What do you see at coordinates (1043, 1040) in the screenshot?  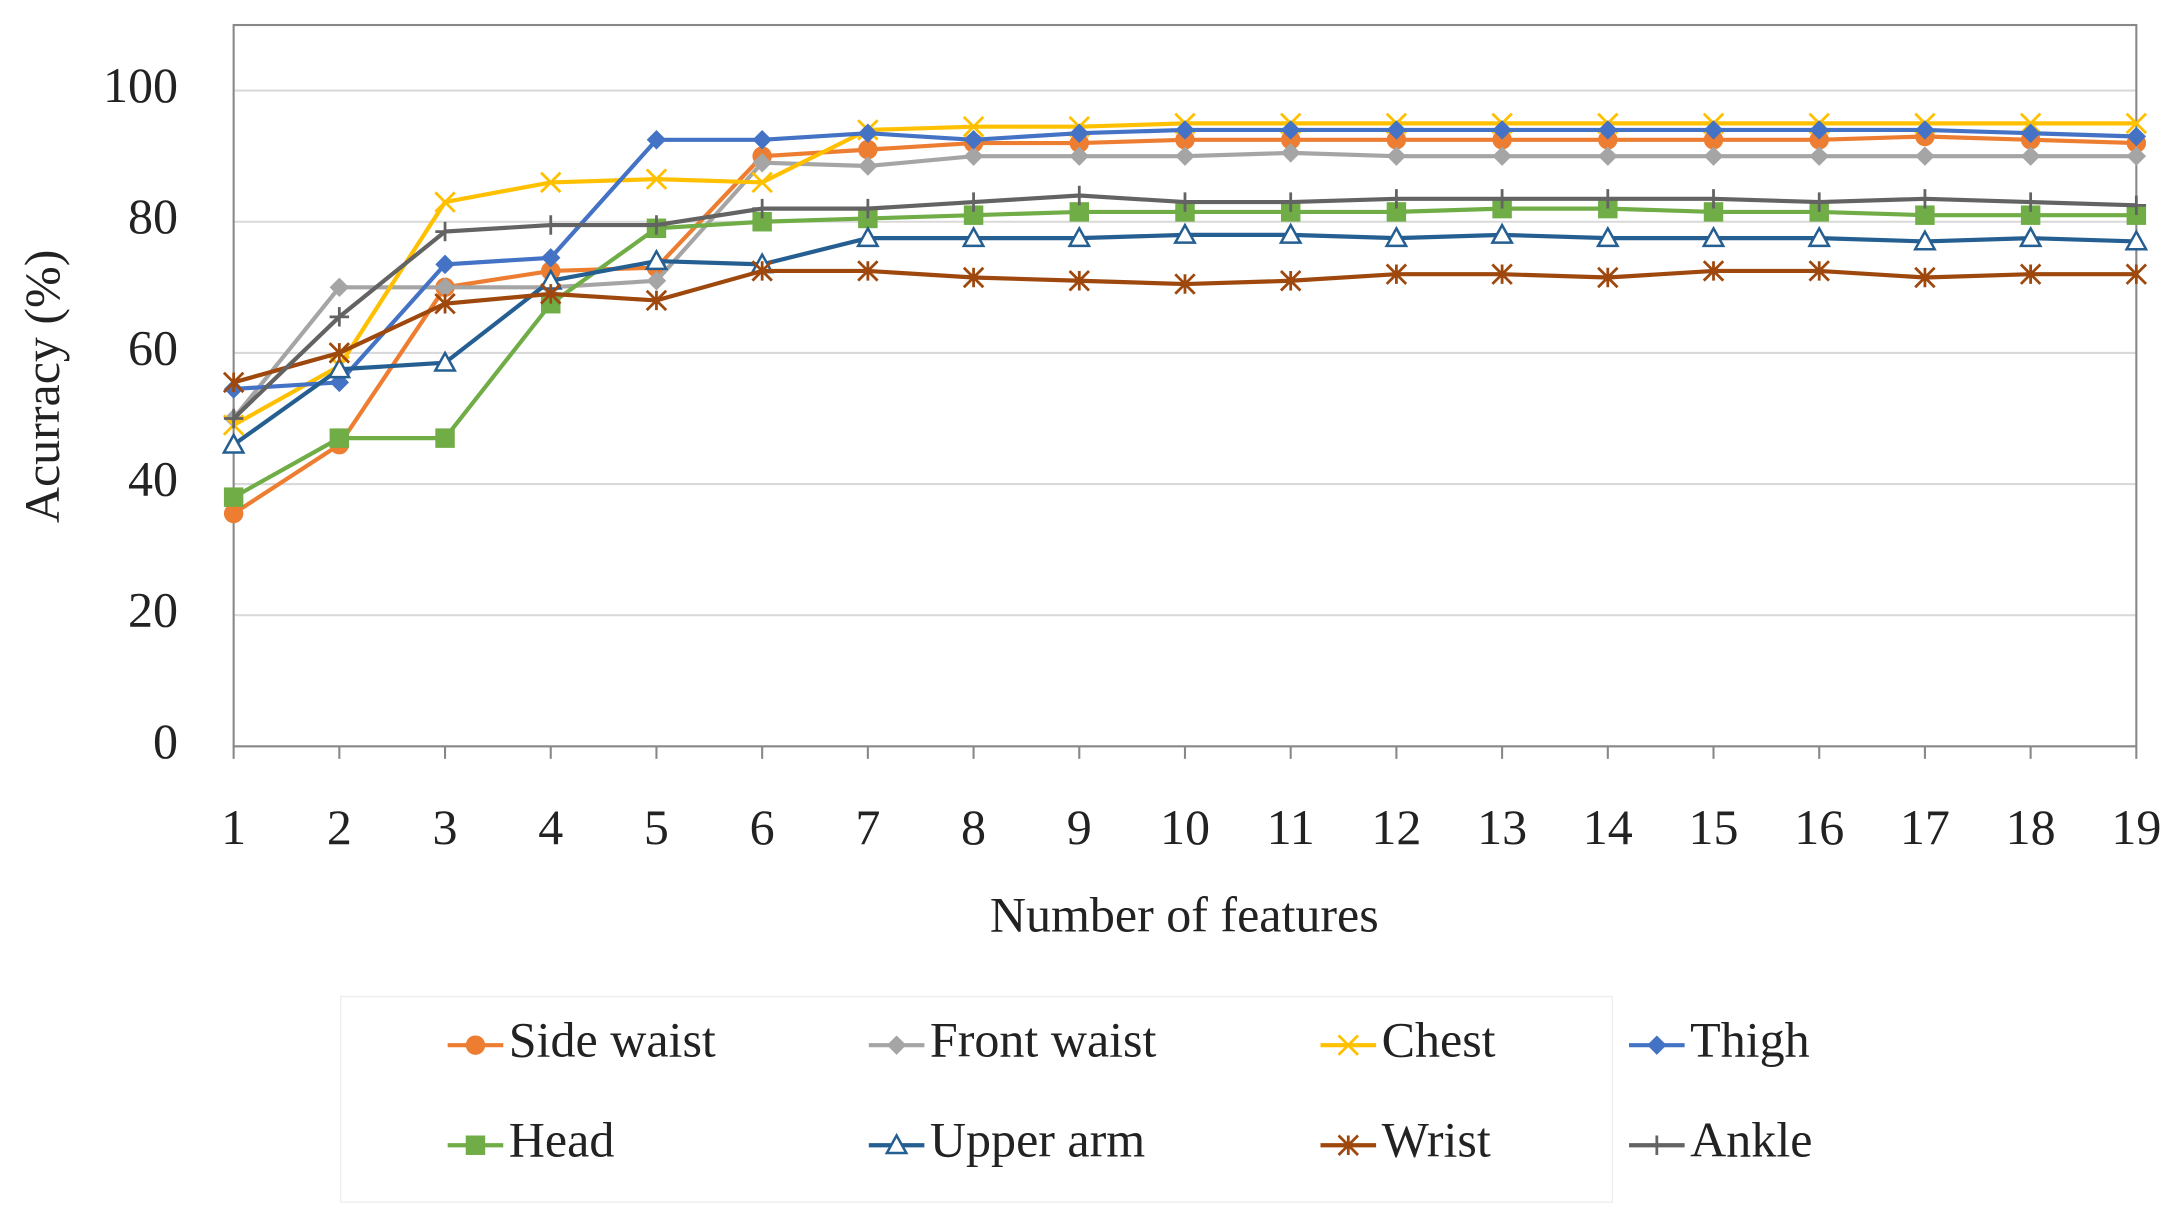 I see `legend-label: Front waist` at bounding box center [1043, 1040].